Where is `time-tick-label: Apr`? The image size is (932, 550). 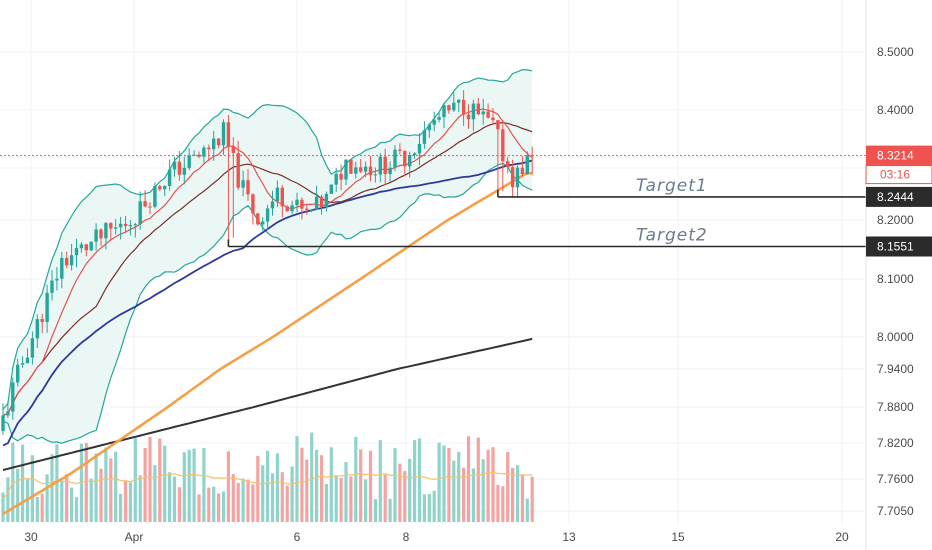 time-tick-label: Apr is located at coordinates (134, 537).